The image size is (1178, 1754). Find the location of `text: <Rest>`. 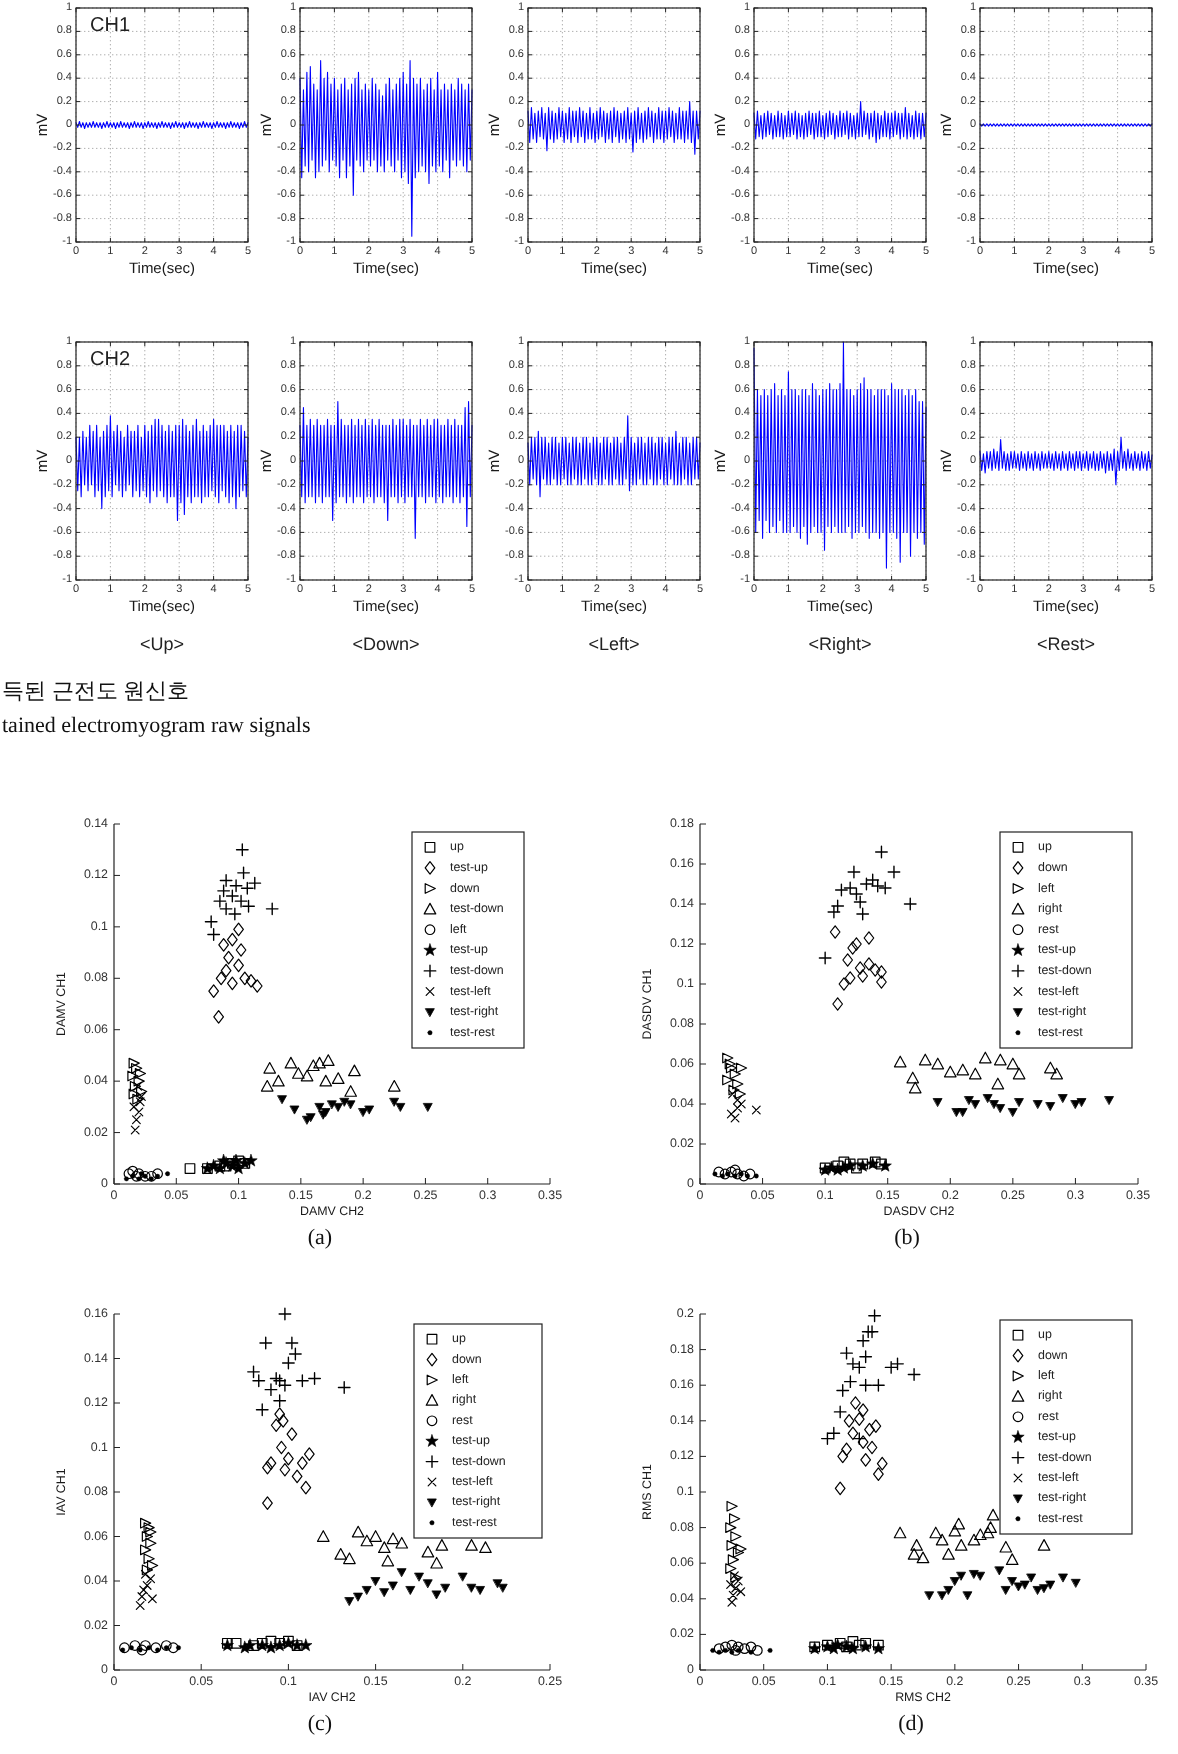

text: <Rest> is located at coordinates (1066, 644).